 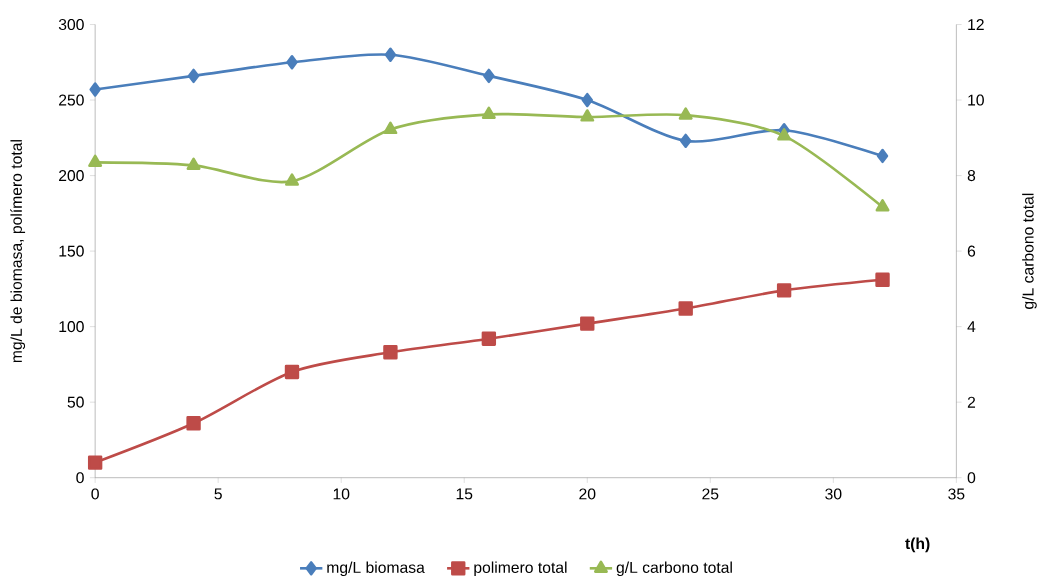 What do you see at coordinates (971, 477) in the screenshot?
I see `y2-tick-label: 0` at bounding box center [971, 477].